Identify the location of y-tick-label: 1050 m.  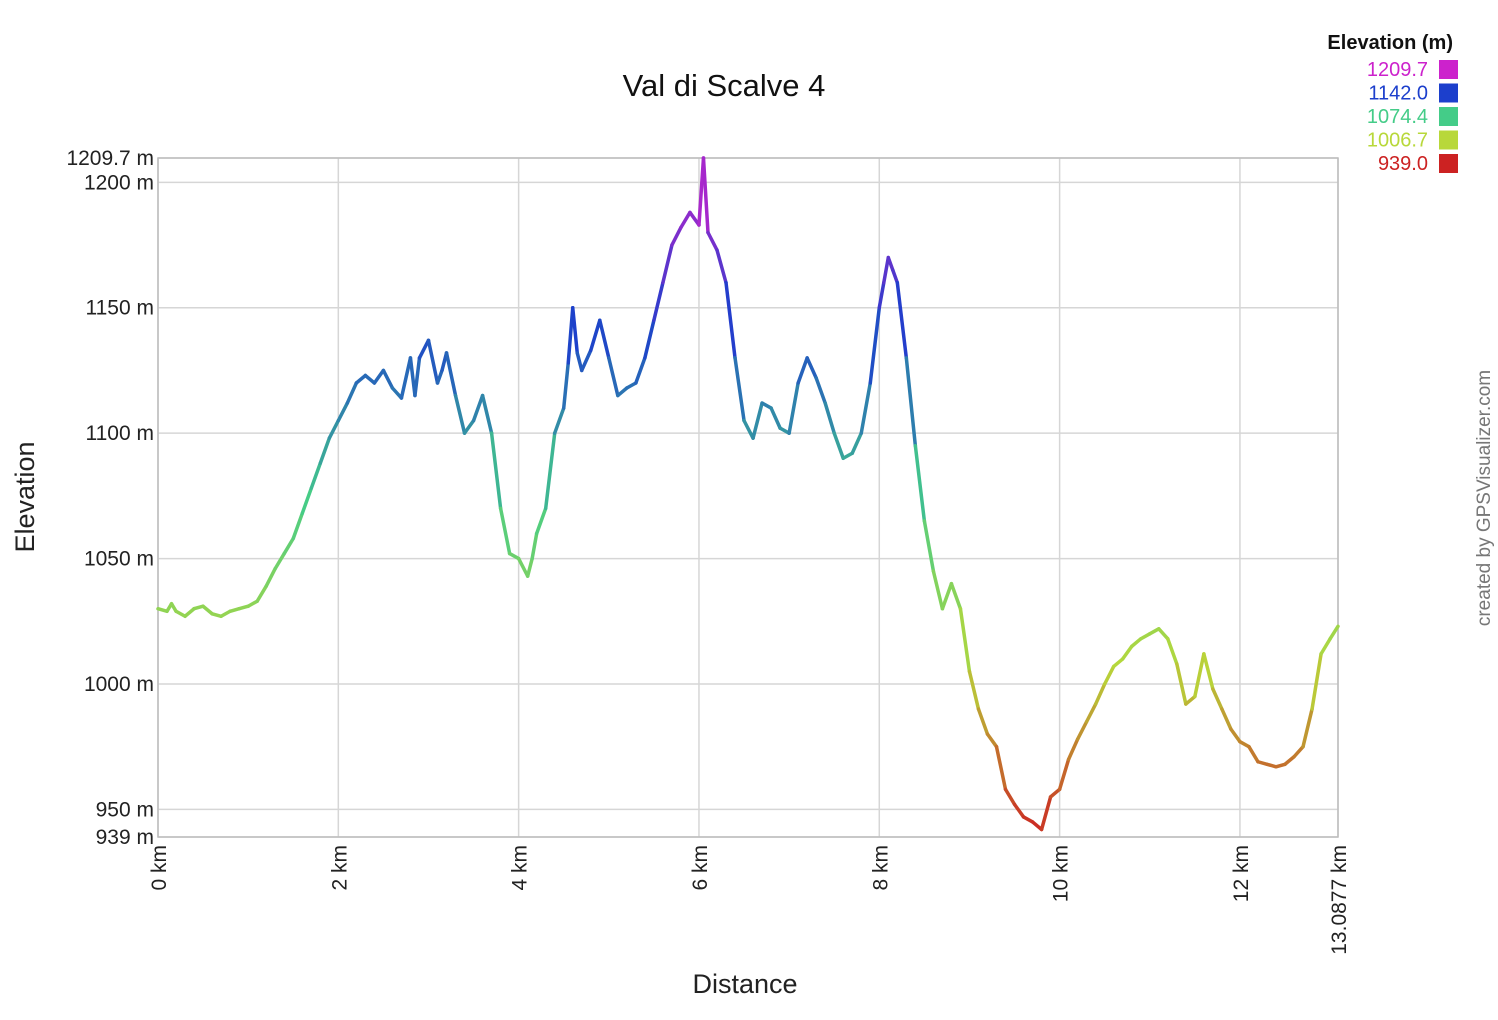
(119, 559).